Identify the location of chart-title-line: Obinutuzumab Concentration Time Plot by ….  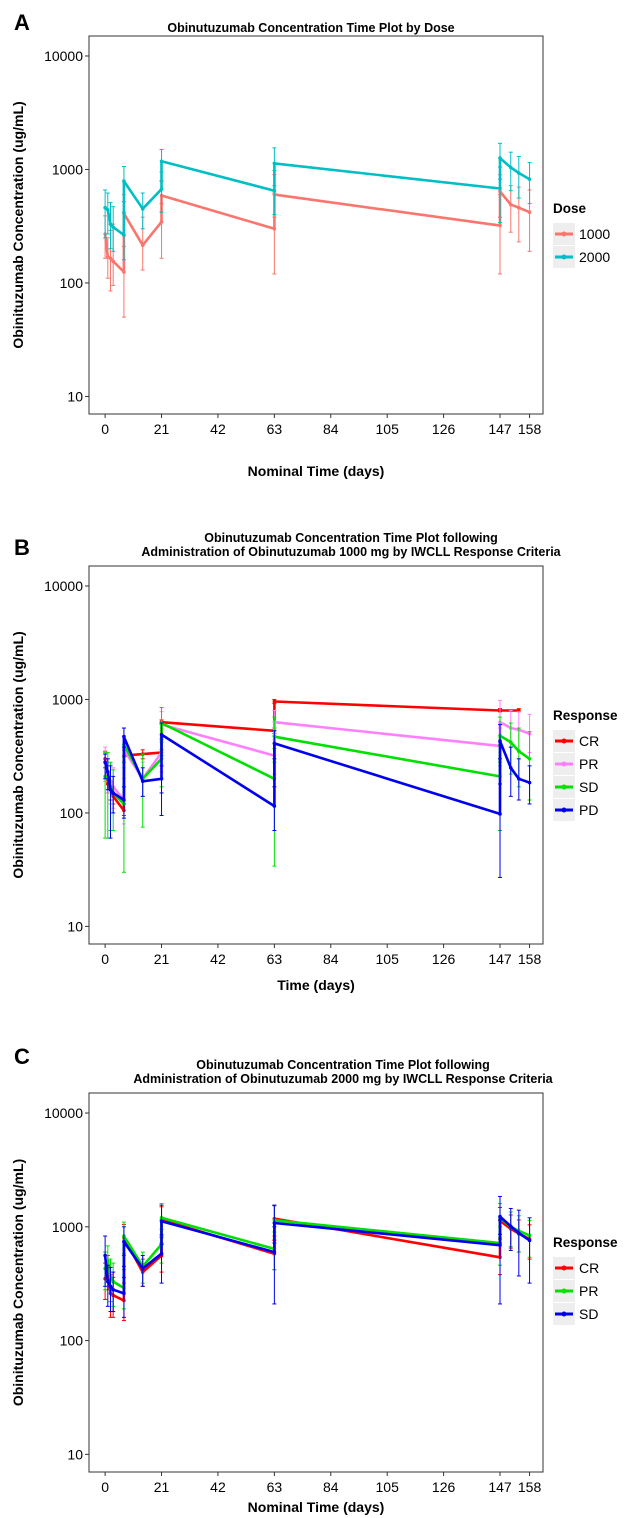
(310, 28).